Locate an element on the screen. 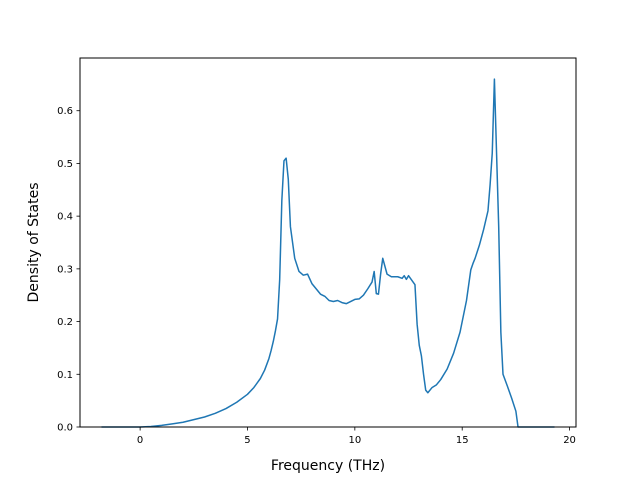 The width and height of the screenshot is (640, 480). y-tick-label: 0.3 is located at coordinates (65, 269).